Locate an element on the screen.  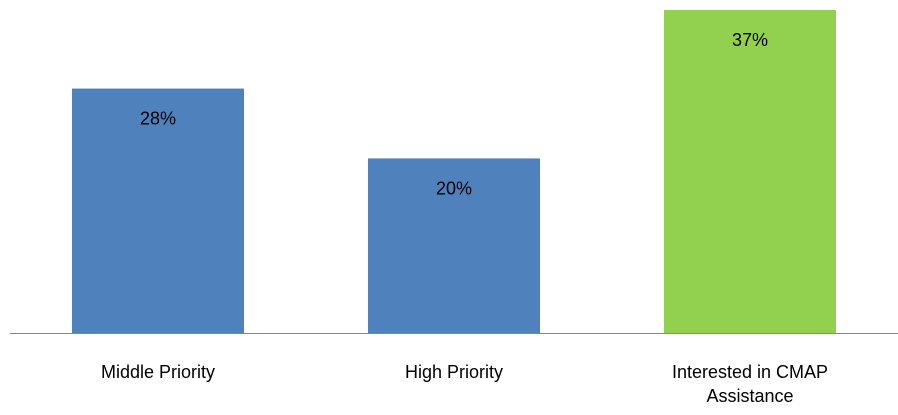
category-label-middle-priority: Middle Priority is located at coordinates (158, 372).